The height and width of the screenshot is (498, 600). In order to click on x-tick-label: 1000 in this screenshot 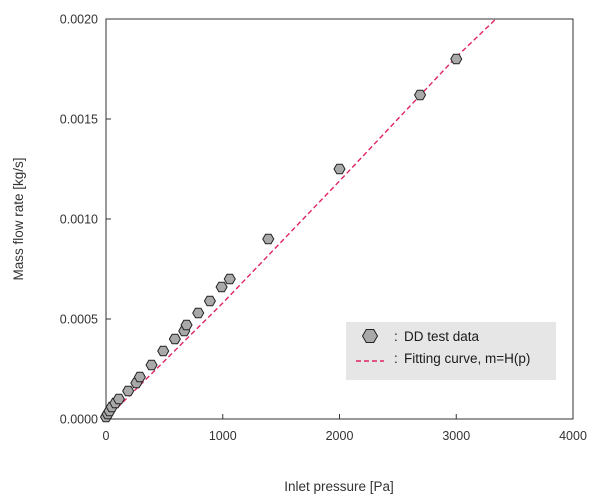, I will do `click(223, 436)`.